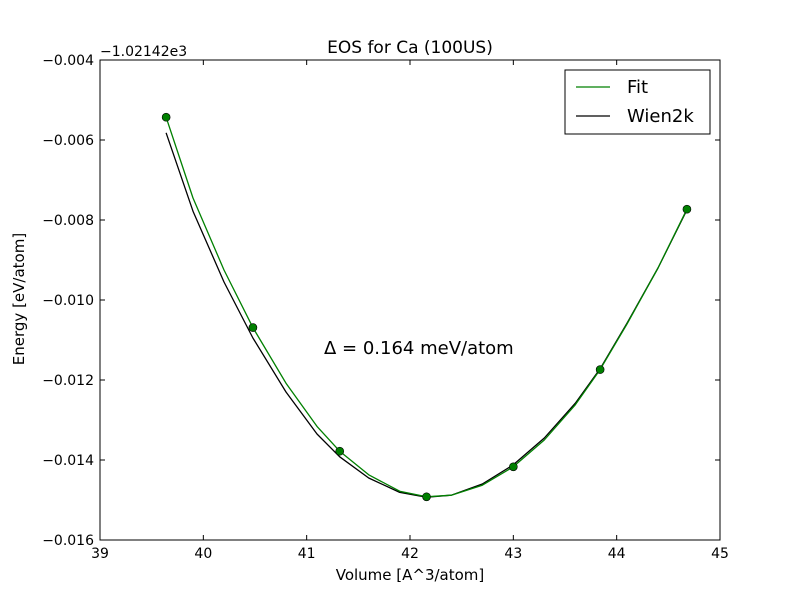 The height and width of the screenshot is (600, 800). Describe the element at coordinates (19, 299) in the screenshot. I see `y-axis-label: Energy [eV/atom]` at that location.